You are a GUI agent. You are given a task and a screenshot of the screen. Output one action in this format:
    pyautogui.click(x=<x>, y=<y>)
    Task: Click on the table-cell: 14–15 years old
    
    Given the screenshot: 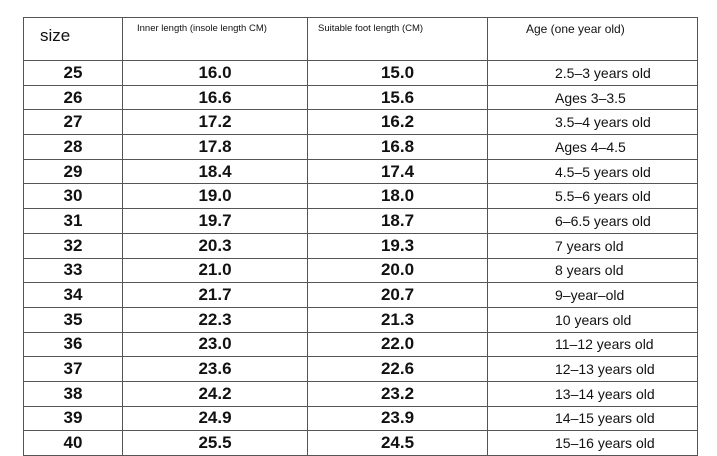 What is the action you would take?
    pyautogui.click(x=592, y=418)
    